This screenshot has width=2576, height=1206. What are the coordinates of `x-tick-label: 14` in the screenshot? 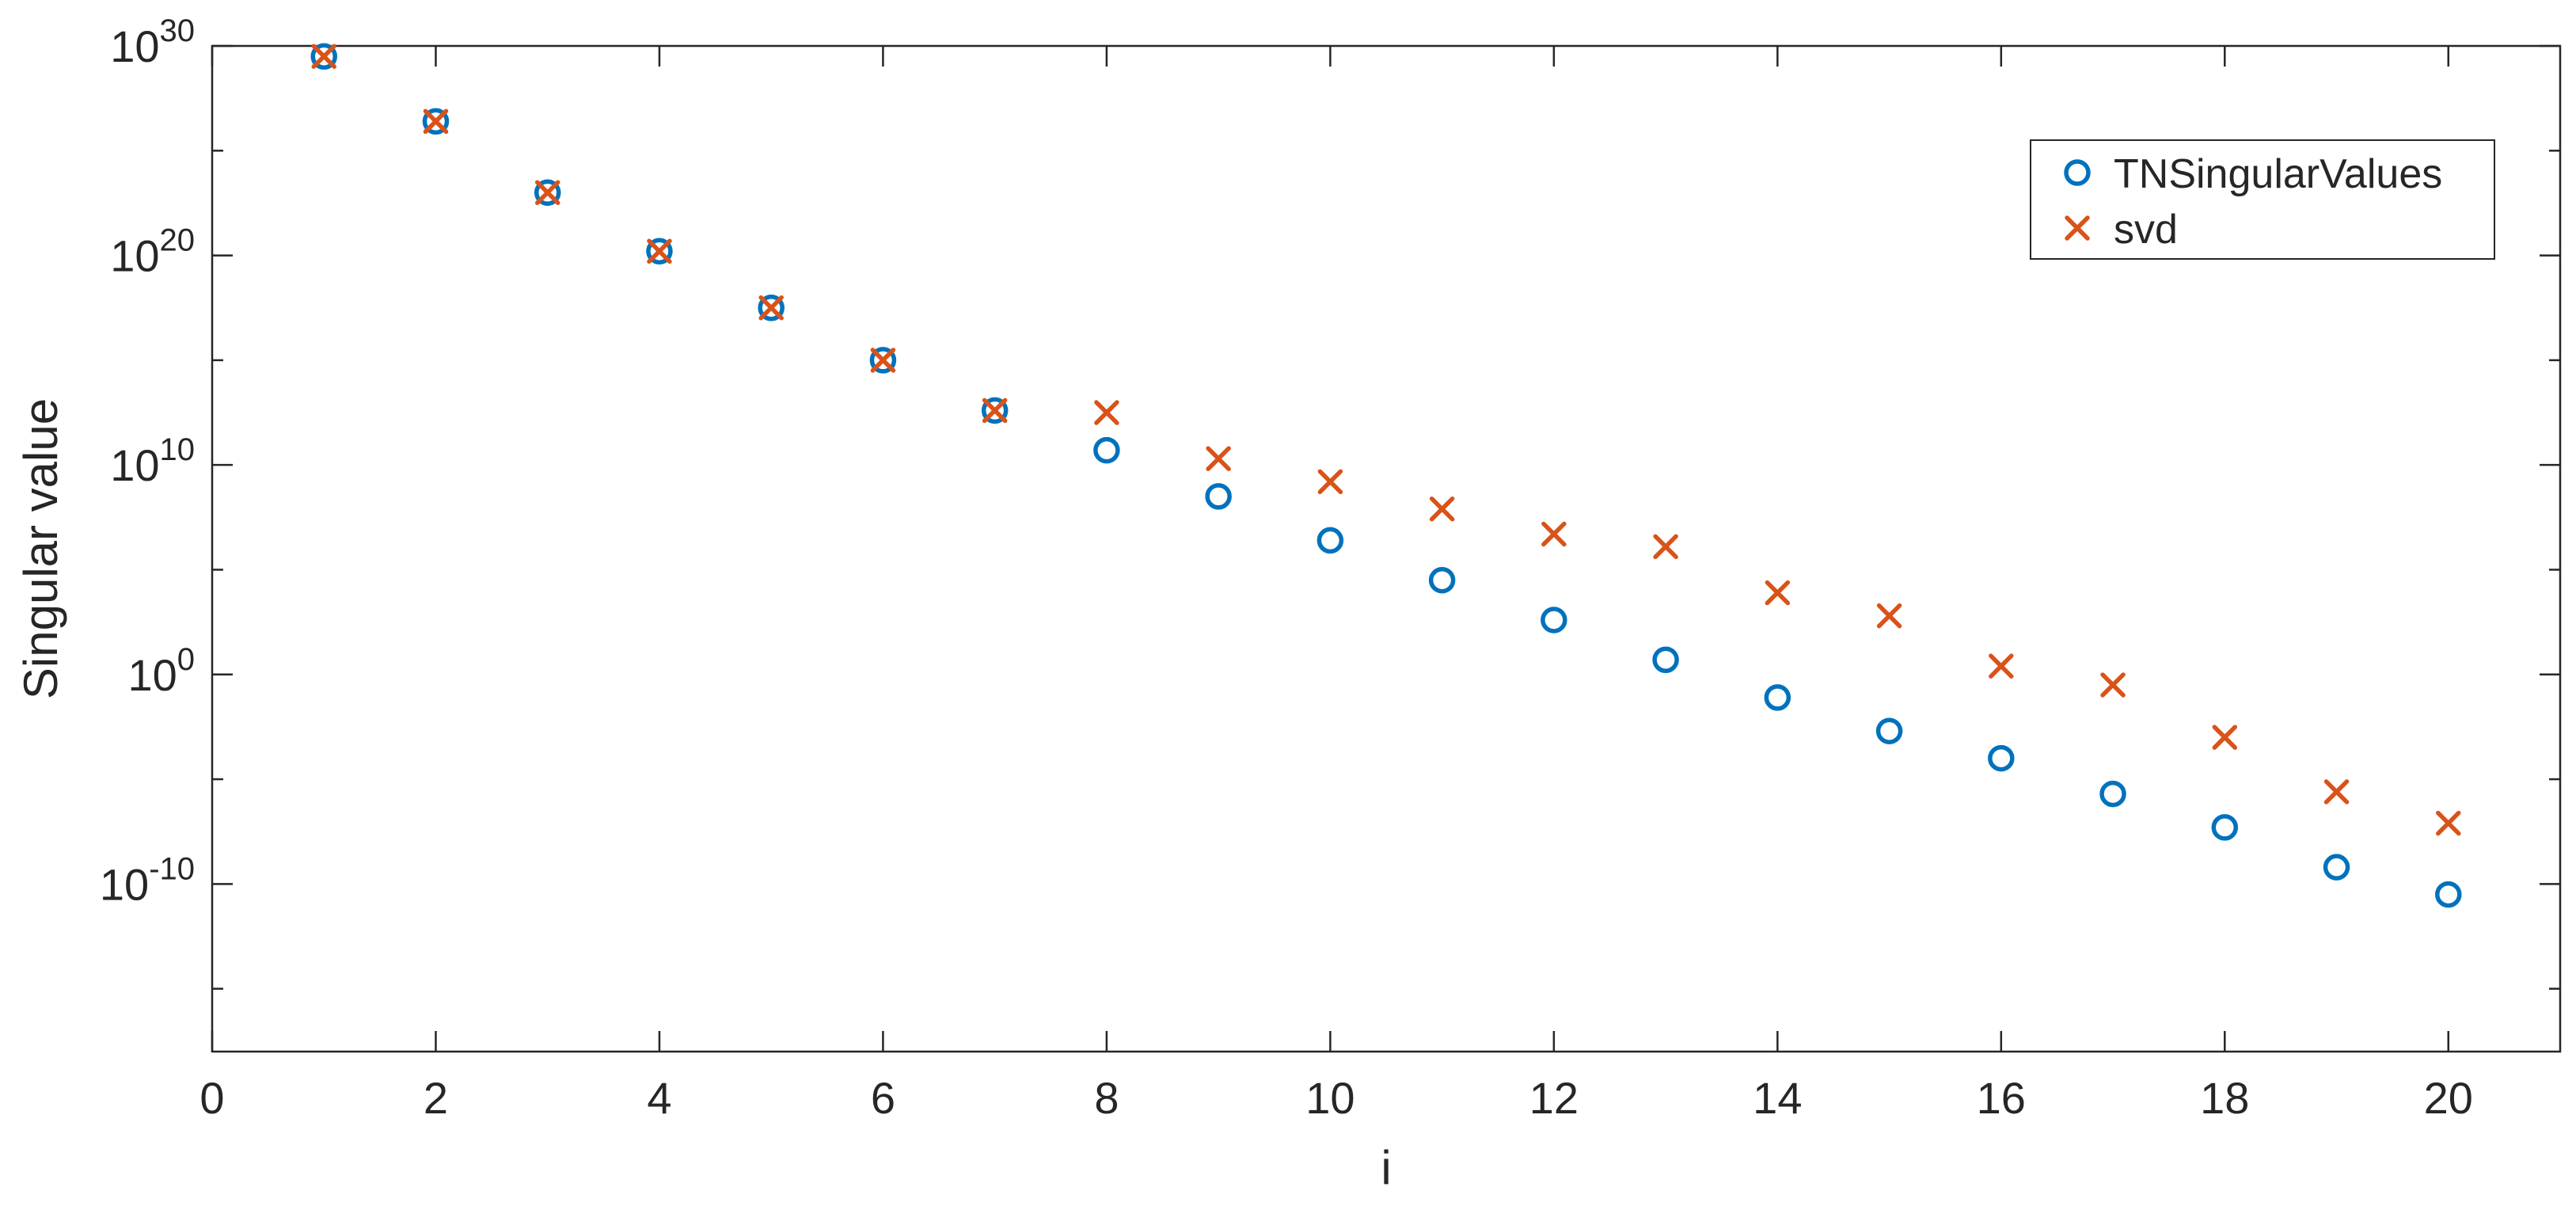 It's located at (1778, 1098).